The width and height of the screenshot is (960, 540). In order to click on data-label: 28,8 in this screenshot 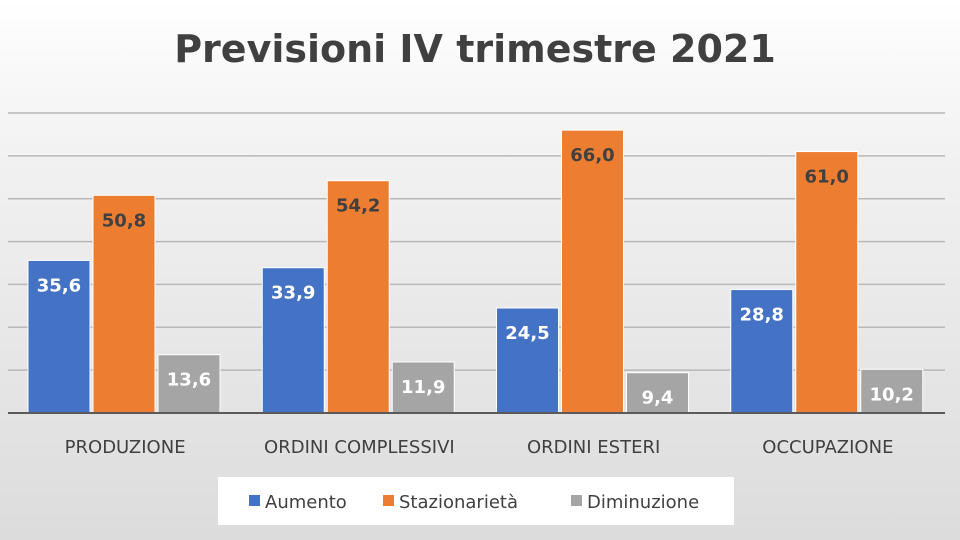, I will do `click(762, 315)`.